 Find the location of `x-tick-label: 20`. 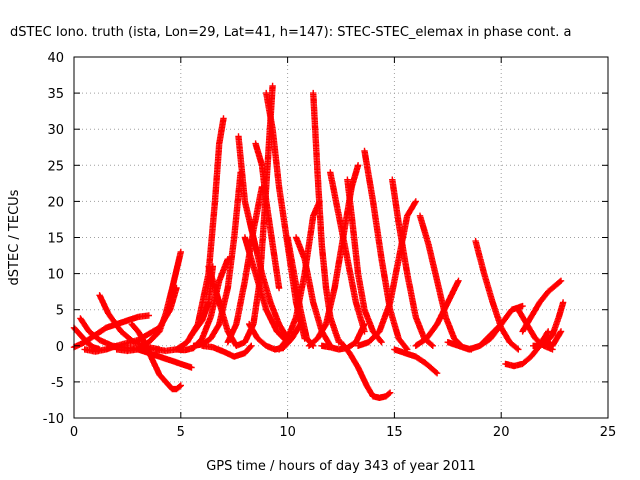

x-tick-label: 20 is located at coordinates (501, 432).